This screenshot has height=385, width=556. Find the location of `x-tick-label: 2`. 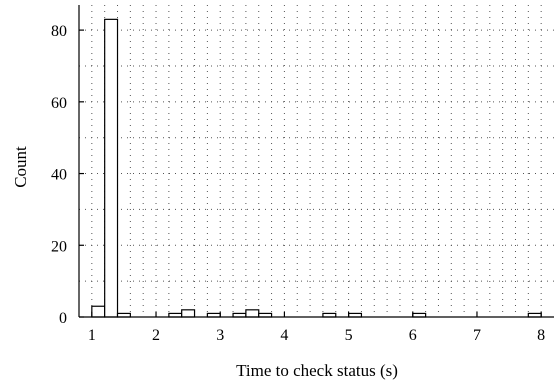

x-tick-label: 2 is located at coordinates (156, 335).